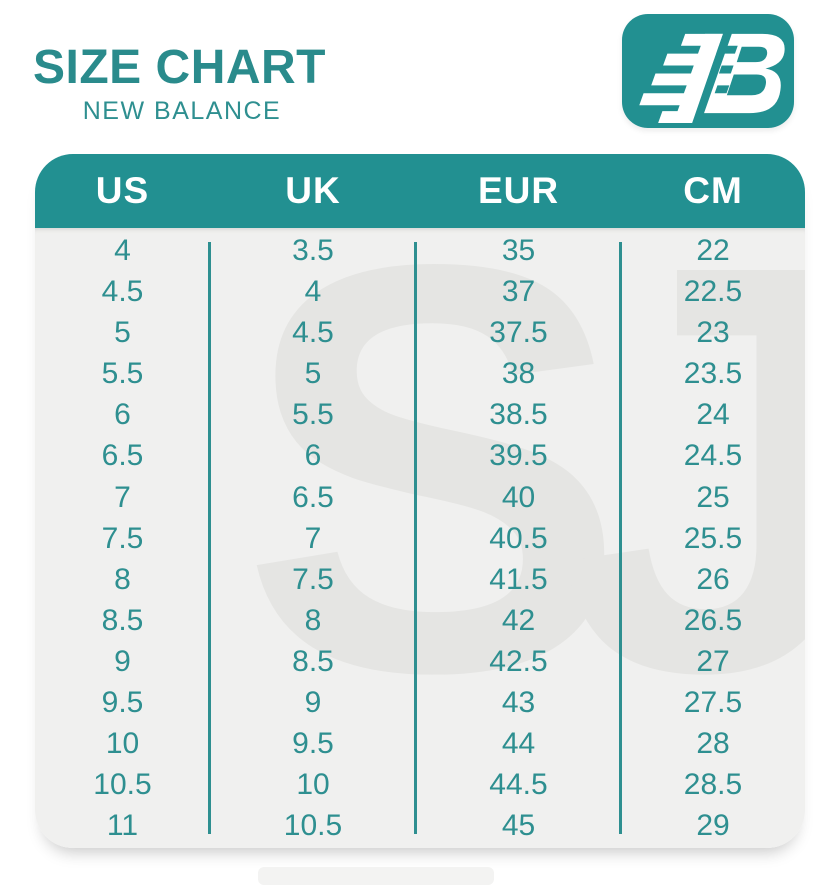 The height and width of the screenshot is (885, 831). I want to click on size-cell: 22, so click(713, 250).